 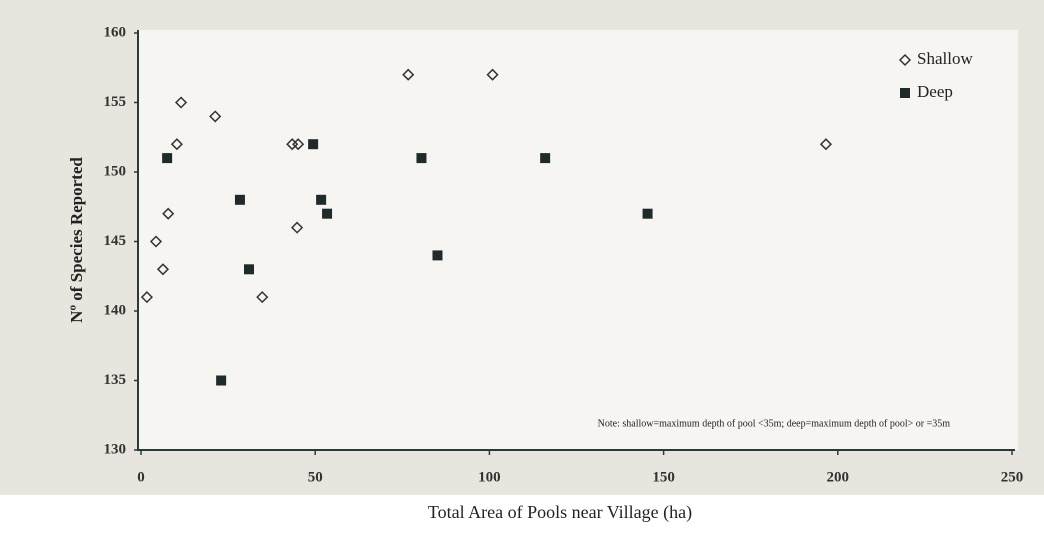 I want to click on x-tick-label: 200, so click(x=838, y=477).